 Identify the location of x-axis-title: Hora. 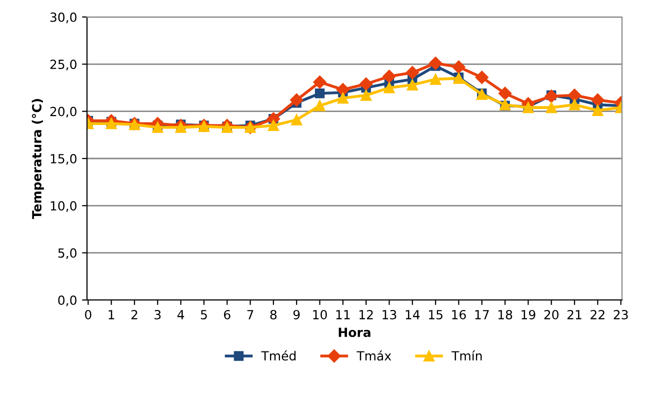
(354, 333).